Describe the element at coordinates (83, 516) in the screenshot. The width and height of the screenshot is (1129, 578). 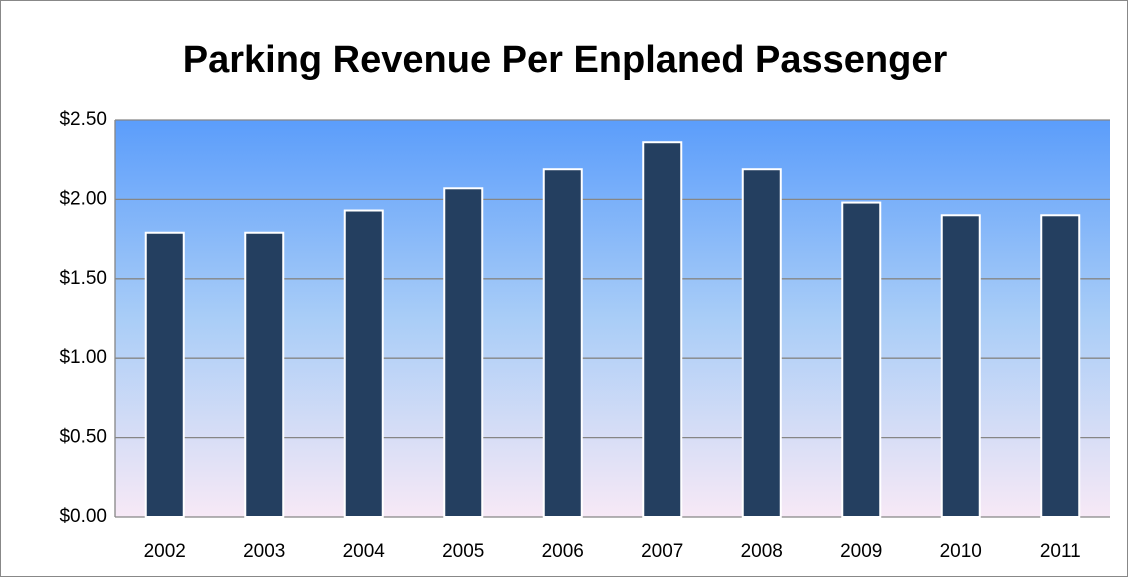
I see `y-tick-label: $0.00` at that location.